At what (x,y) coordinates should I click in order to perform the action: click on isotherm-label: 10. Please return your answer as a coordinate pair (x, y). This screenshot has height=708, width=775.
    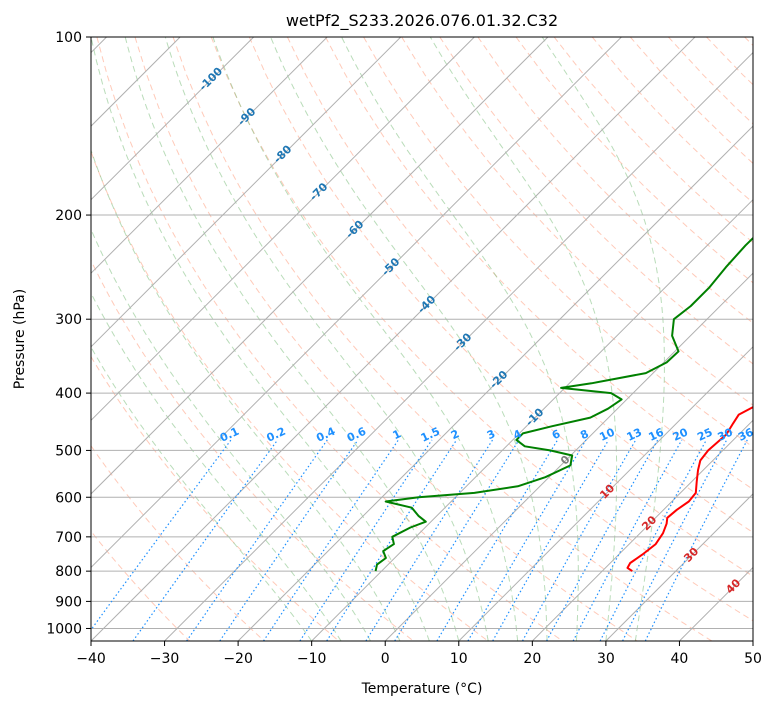
    Looking at the image, I should click on (607, 491).